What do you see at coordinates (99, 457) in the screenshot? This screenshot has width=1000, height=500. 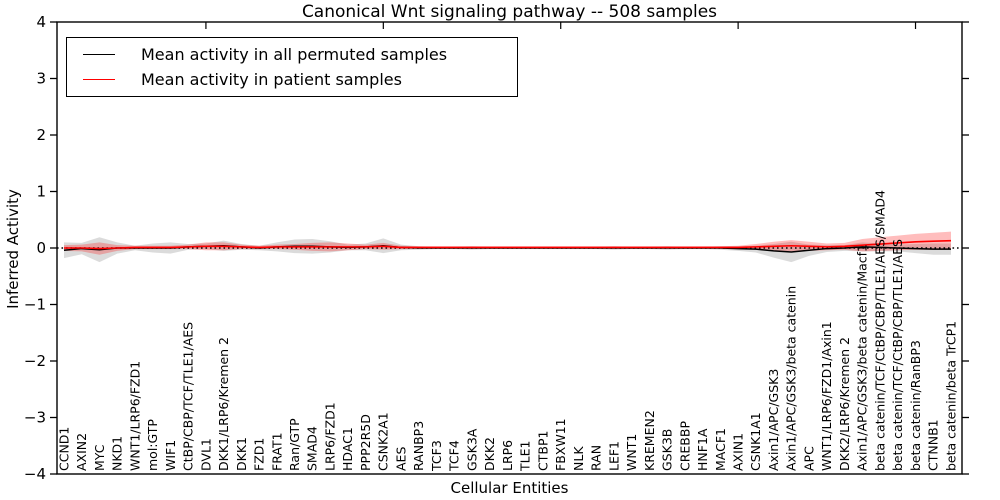 I see `x-category-label: MYC` at bounding box center [99, 457].